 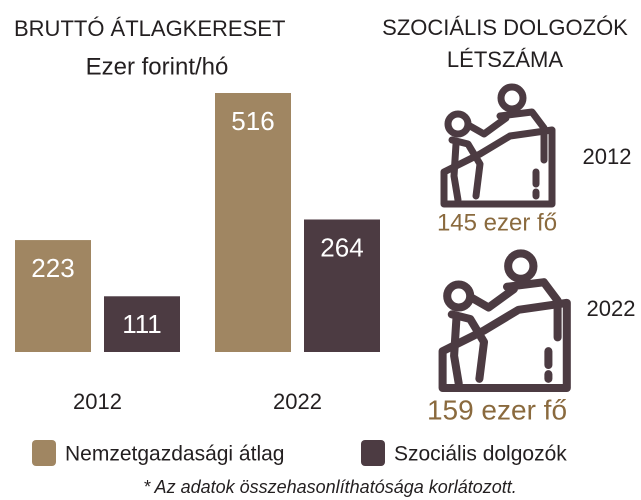 What do you see at coordinates (341, 247) in the screenshot?
I see `bar-value-label: 264` at bounding box center [341, 247].